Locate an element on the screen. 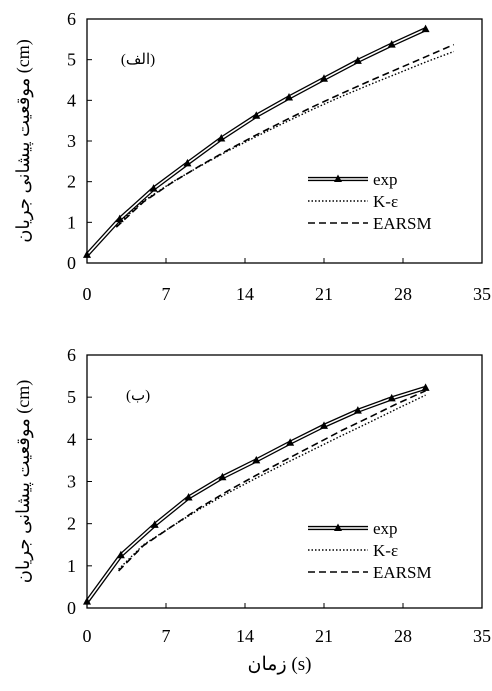 This screenshot has width=492, height=691. panel-label: (ب) is located at coordinates (138, 396).